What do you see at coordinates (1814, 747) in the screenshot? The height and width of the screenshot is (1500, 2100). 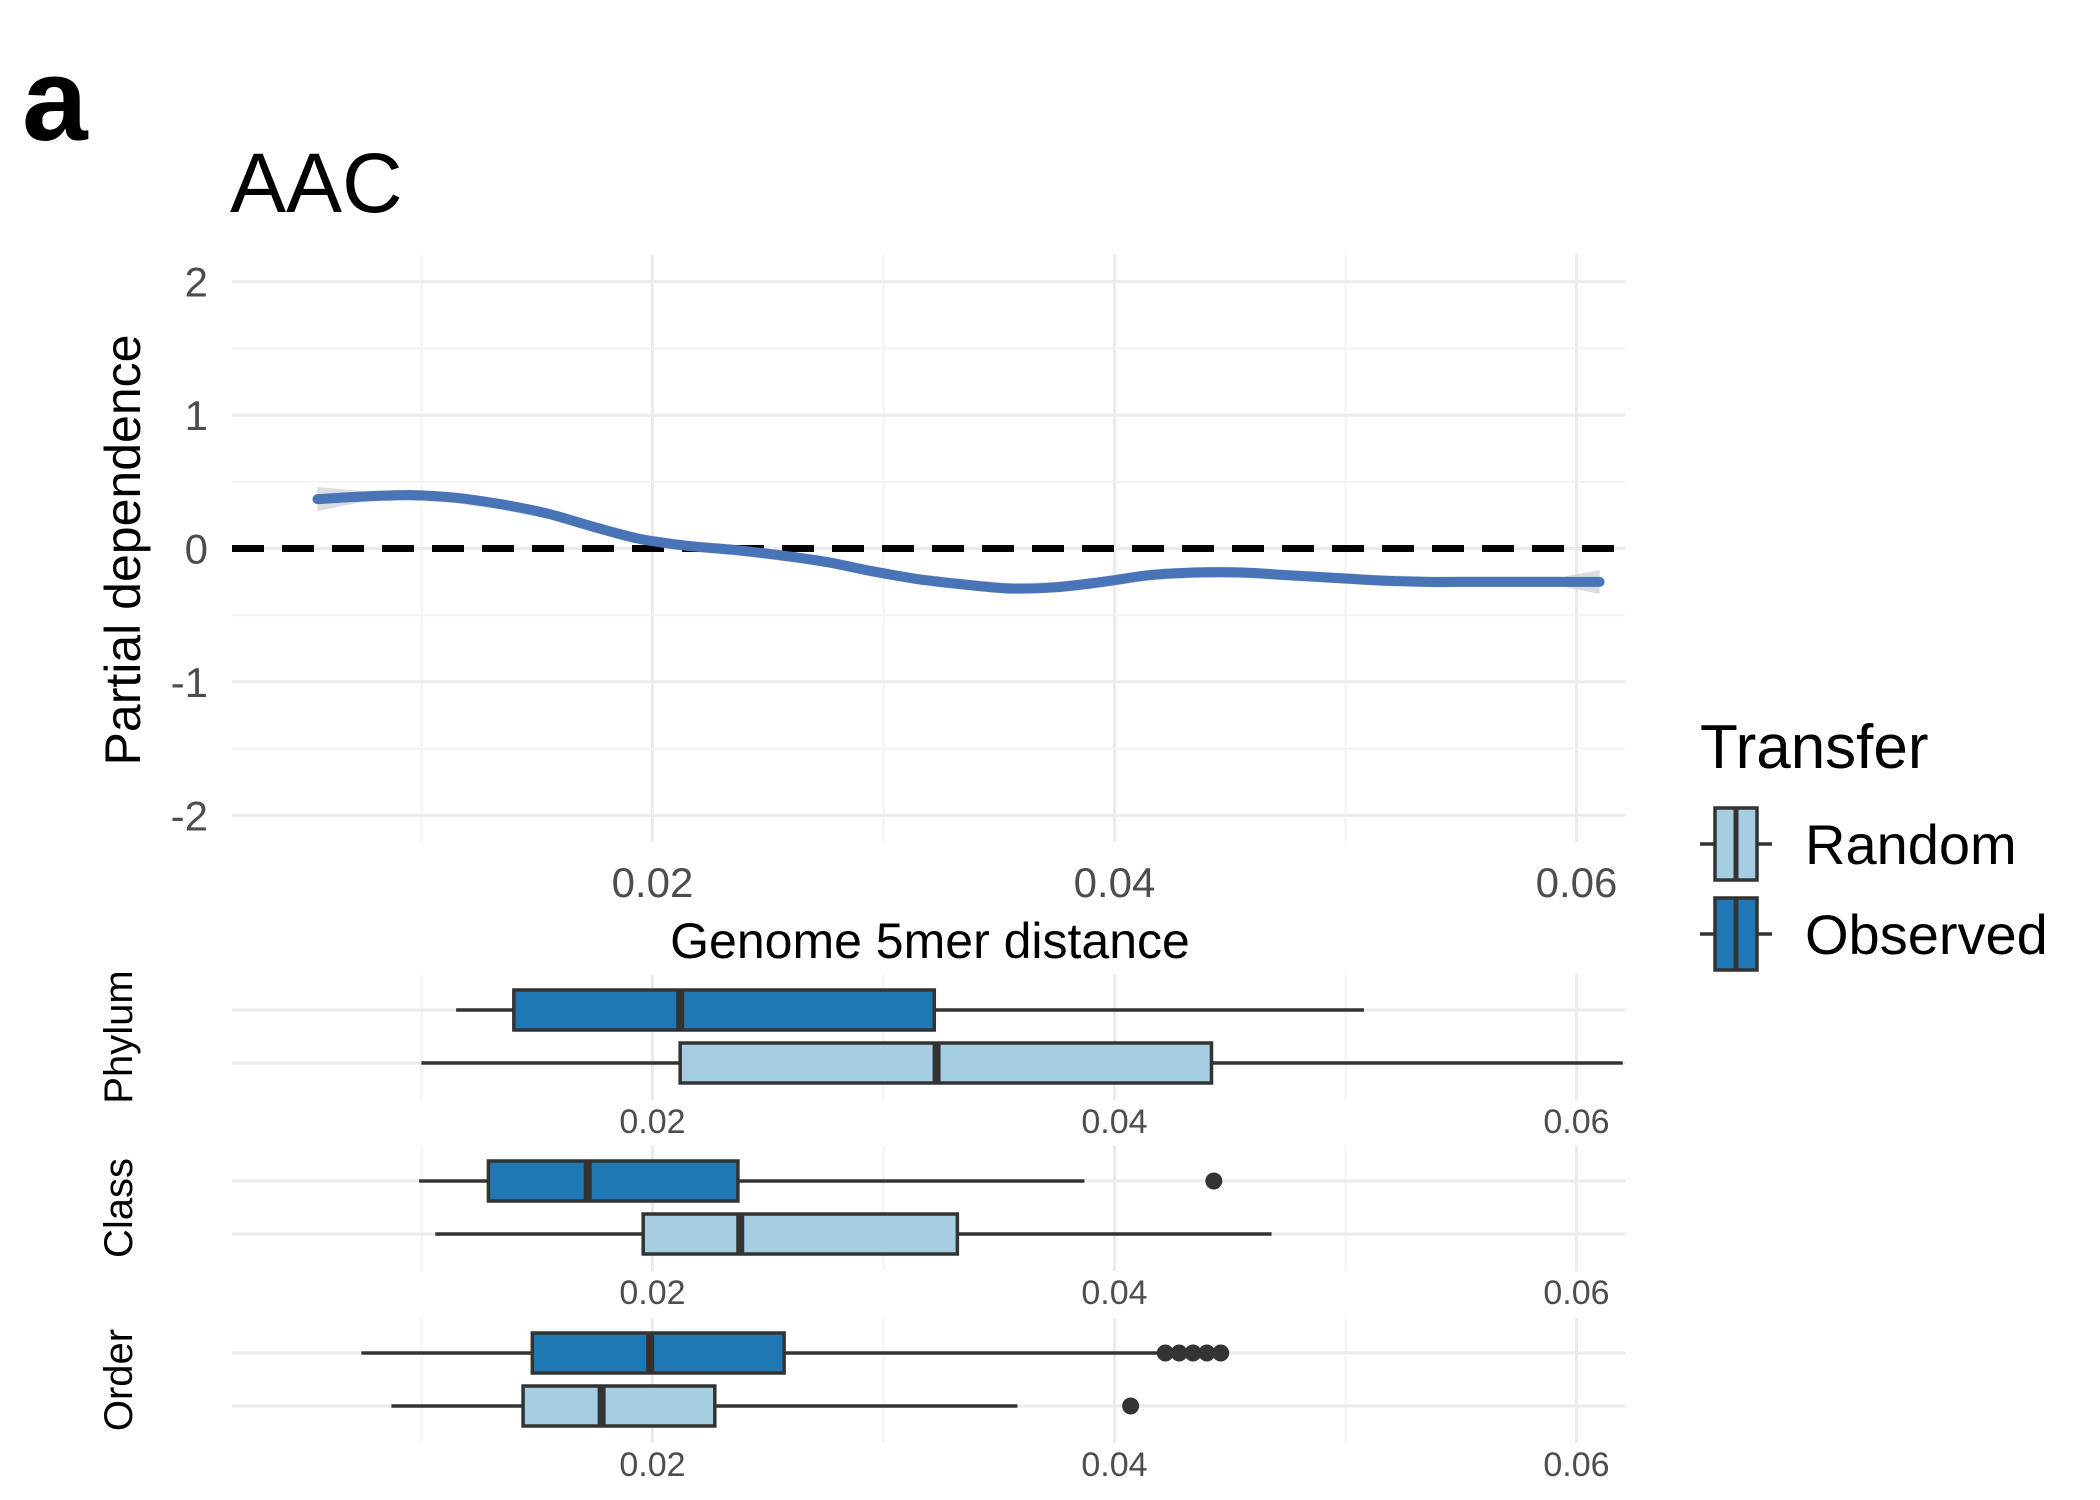 I see `legend-title: Transfer` at bounding box center [1814, 747].